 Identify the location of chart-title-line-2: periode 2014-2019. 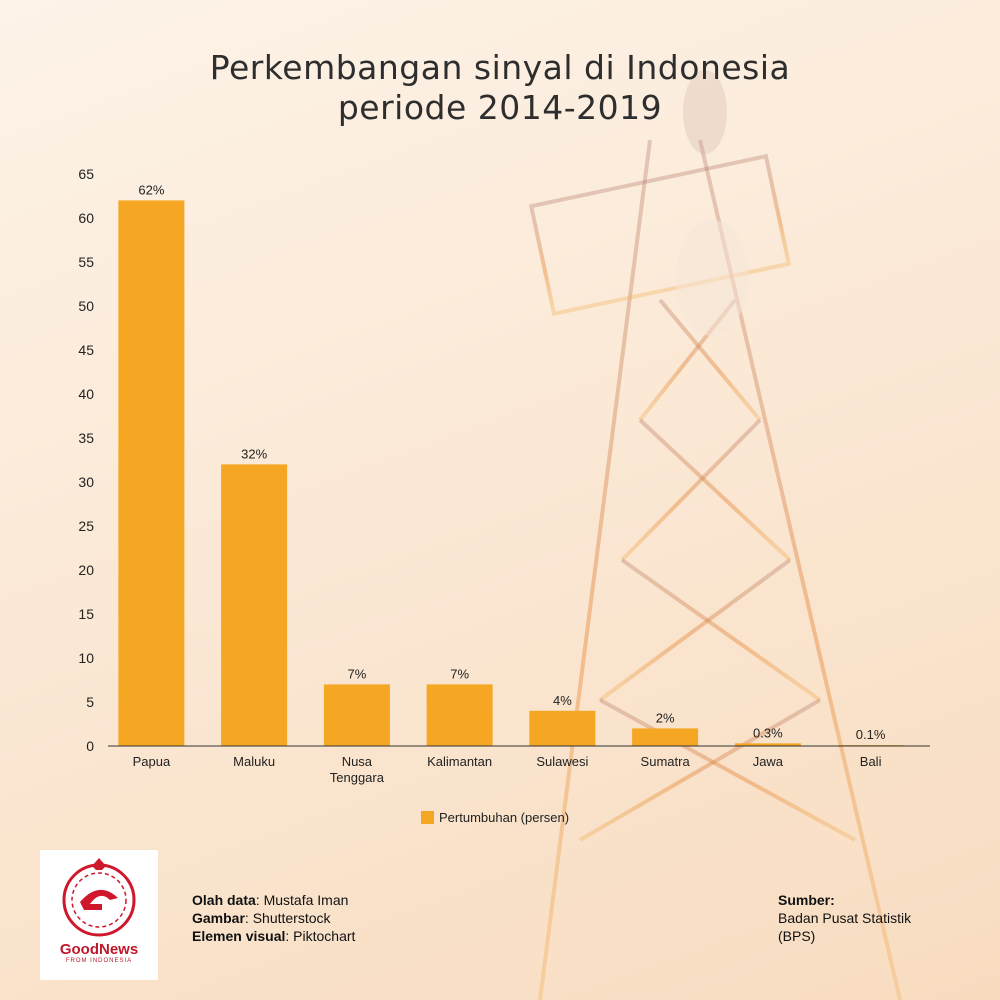
(500, 107).